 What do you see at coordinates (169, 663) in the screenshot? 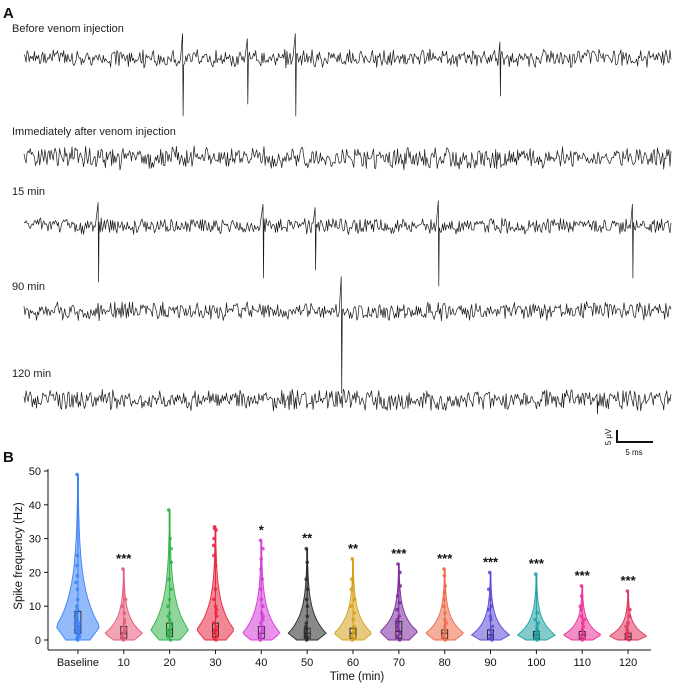
I see `x-tick-label: 20` at bounding box center [169, 663].